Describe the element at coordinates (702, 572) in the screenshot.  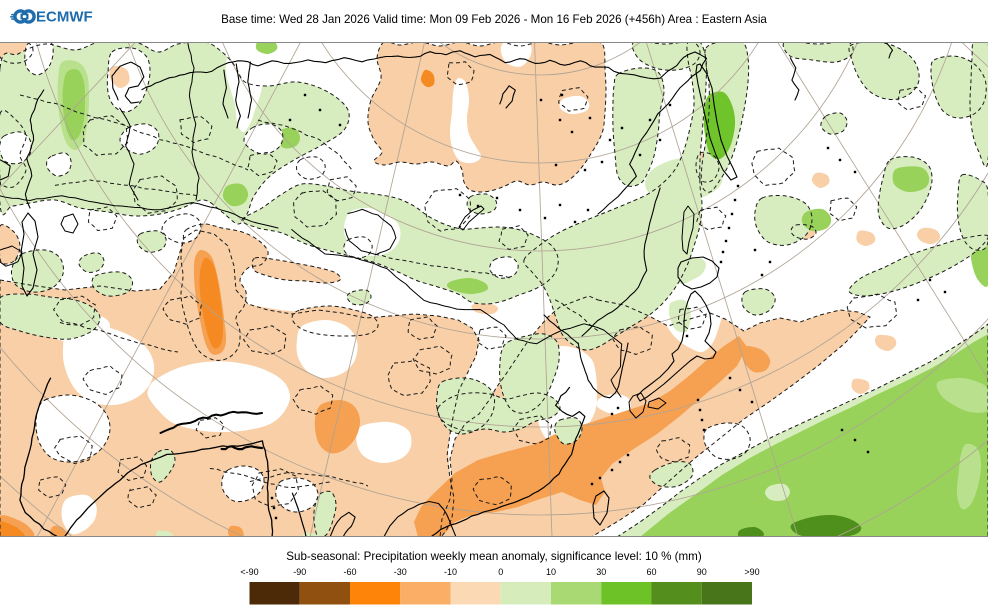
I see `svg-text: 90` at that location.